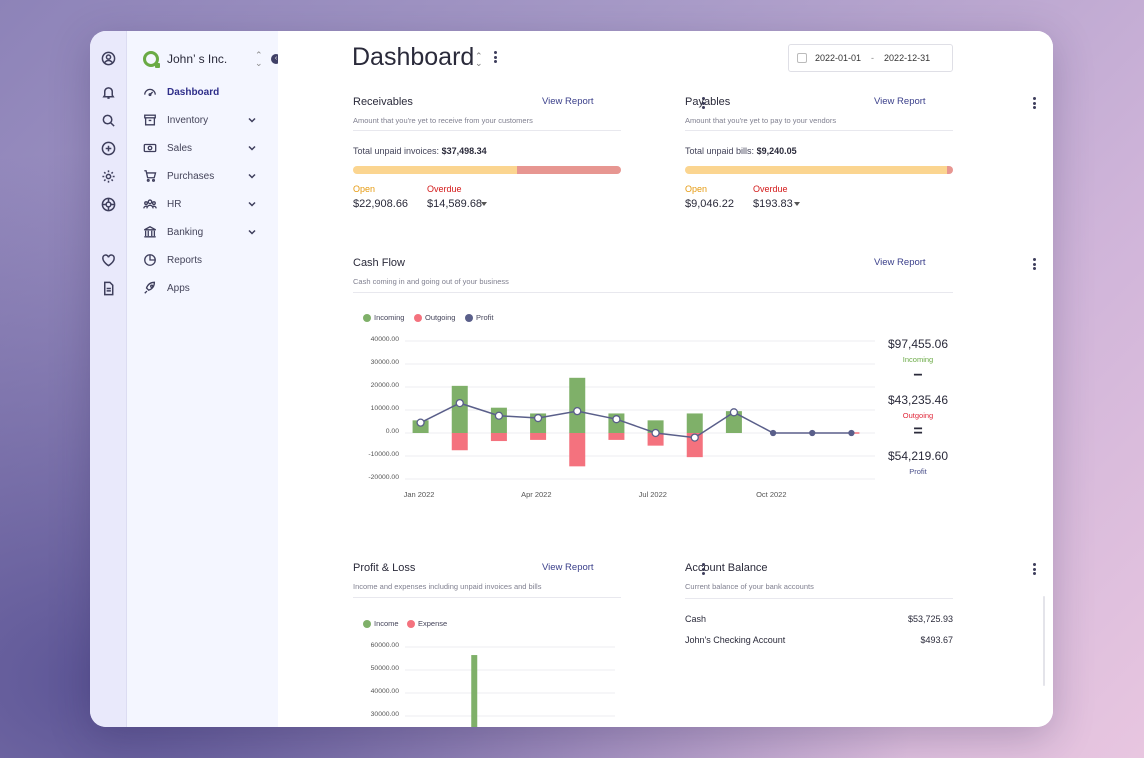 The width and height of the screenshot is (1144, 758). Describe the element at coordinates (384, 385) in the screenshot. I see `y-tick-label: 20000.00` at that location.